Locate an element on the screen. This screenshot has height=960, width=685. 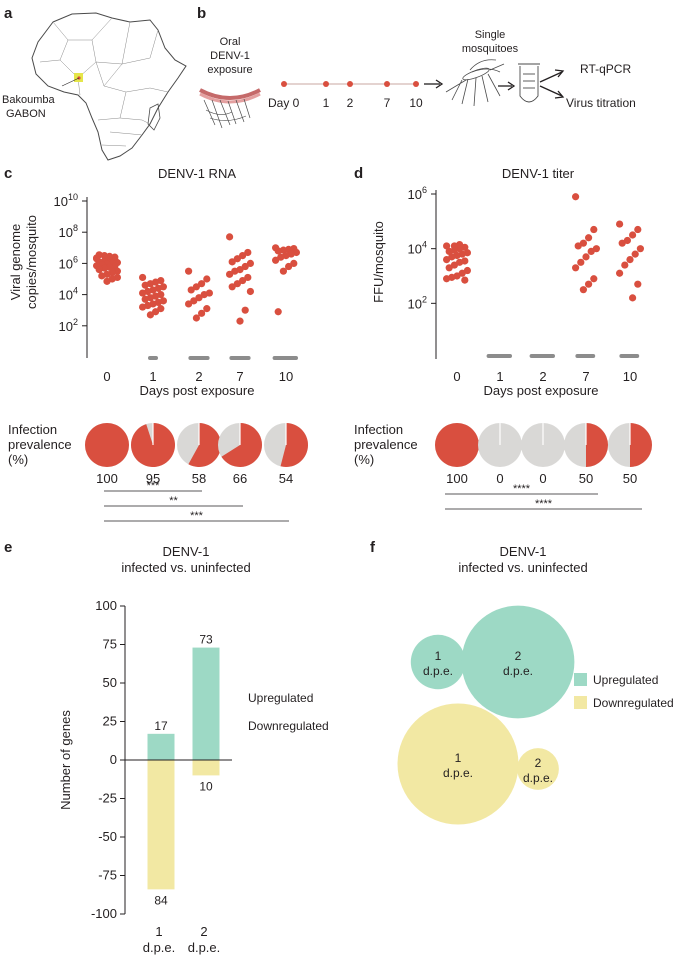
prevalence-value: 66 is located at coordinates (240, 478).